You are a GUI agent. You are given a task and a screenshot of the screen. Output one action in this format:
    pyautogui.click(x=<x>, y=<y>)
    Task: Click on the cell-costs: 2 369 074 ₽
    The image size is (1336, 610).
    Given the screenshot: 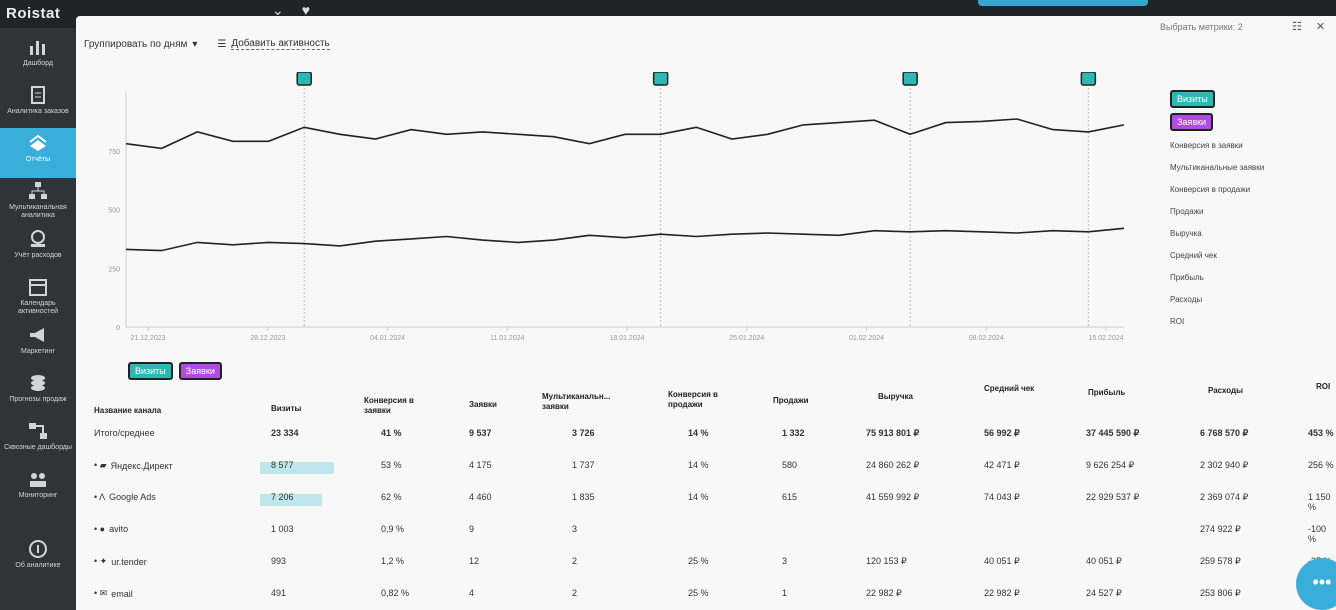 What is the action you would take?
    pyautogui.click(x=1224, y=497)
    